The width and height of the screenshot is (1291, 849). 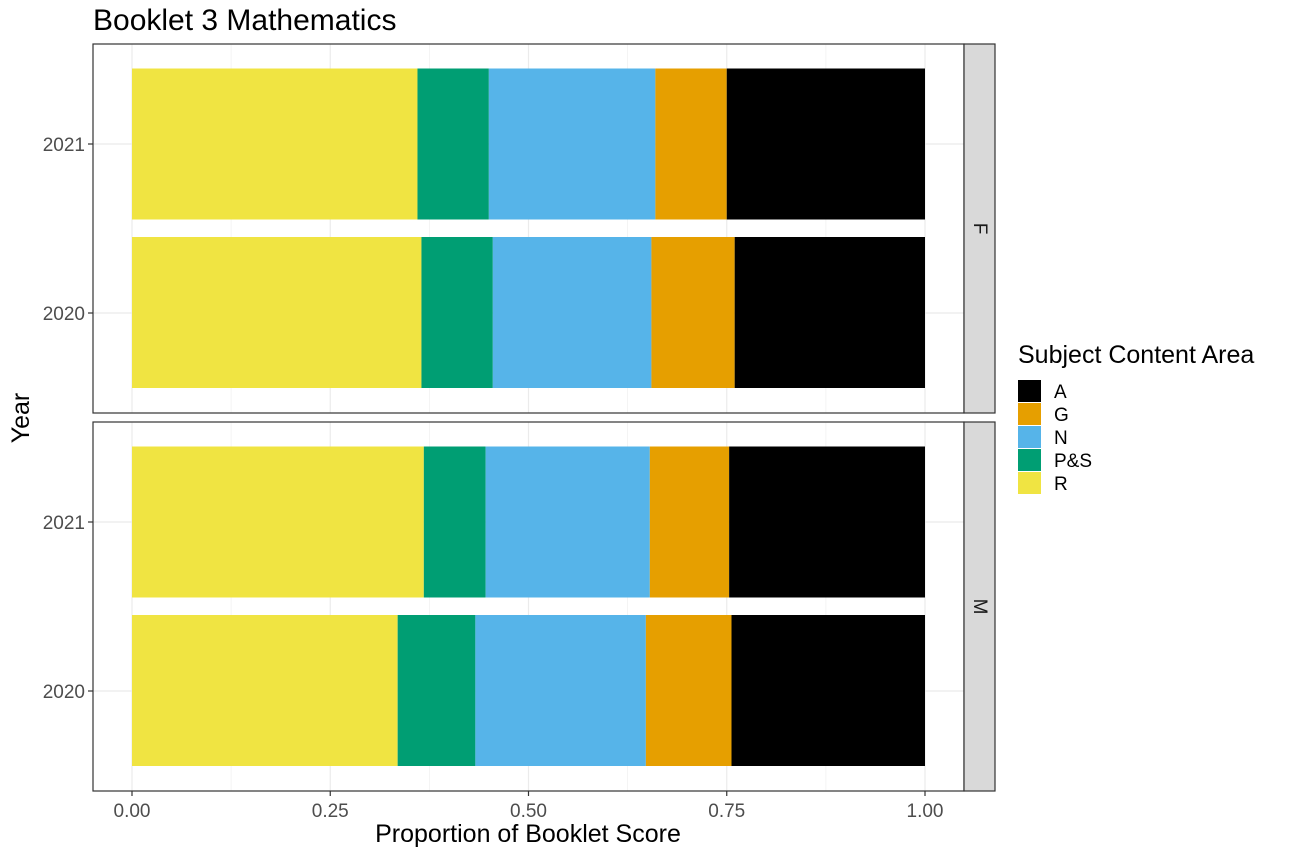 I want to click on bar-segment-M-2020-R, so click(x=265, y=690).